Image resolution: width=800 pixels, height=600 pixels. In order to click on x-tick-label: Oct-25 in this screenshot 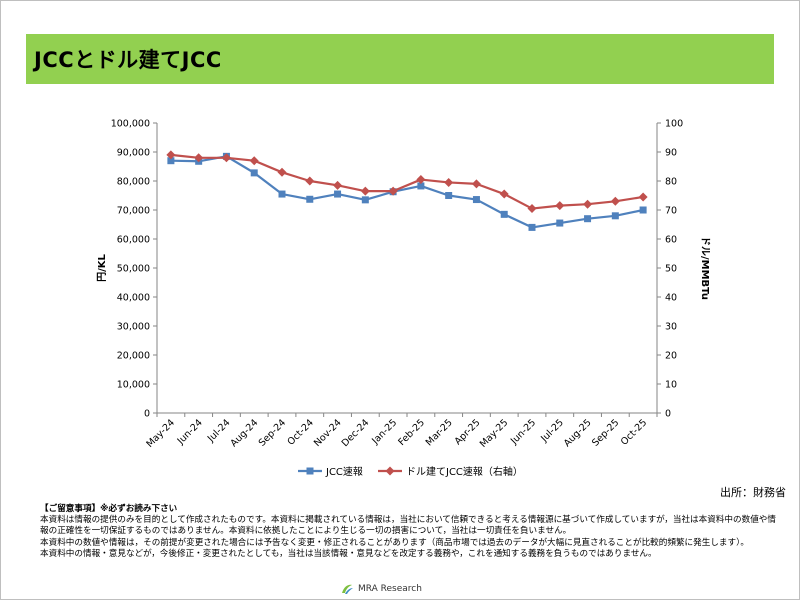, I will do `click(634, 432)`.